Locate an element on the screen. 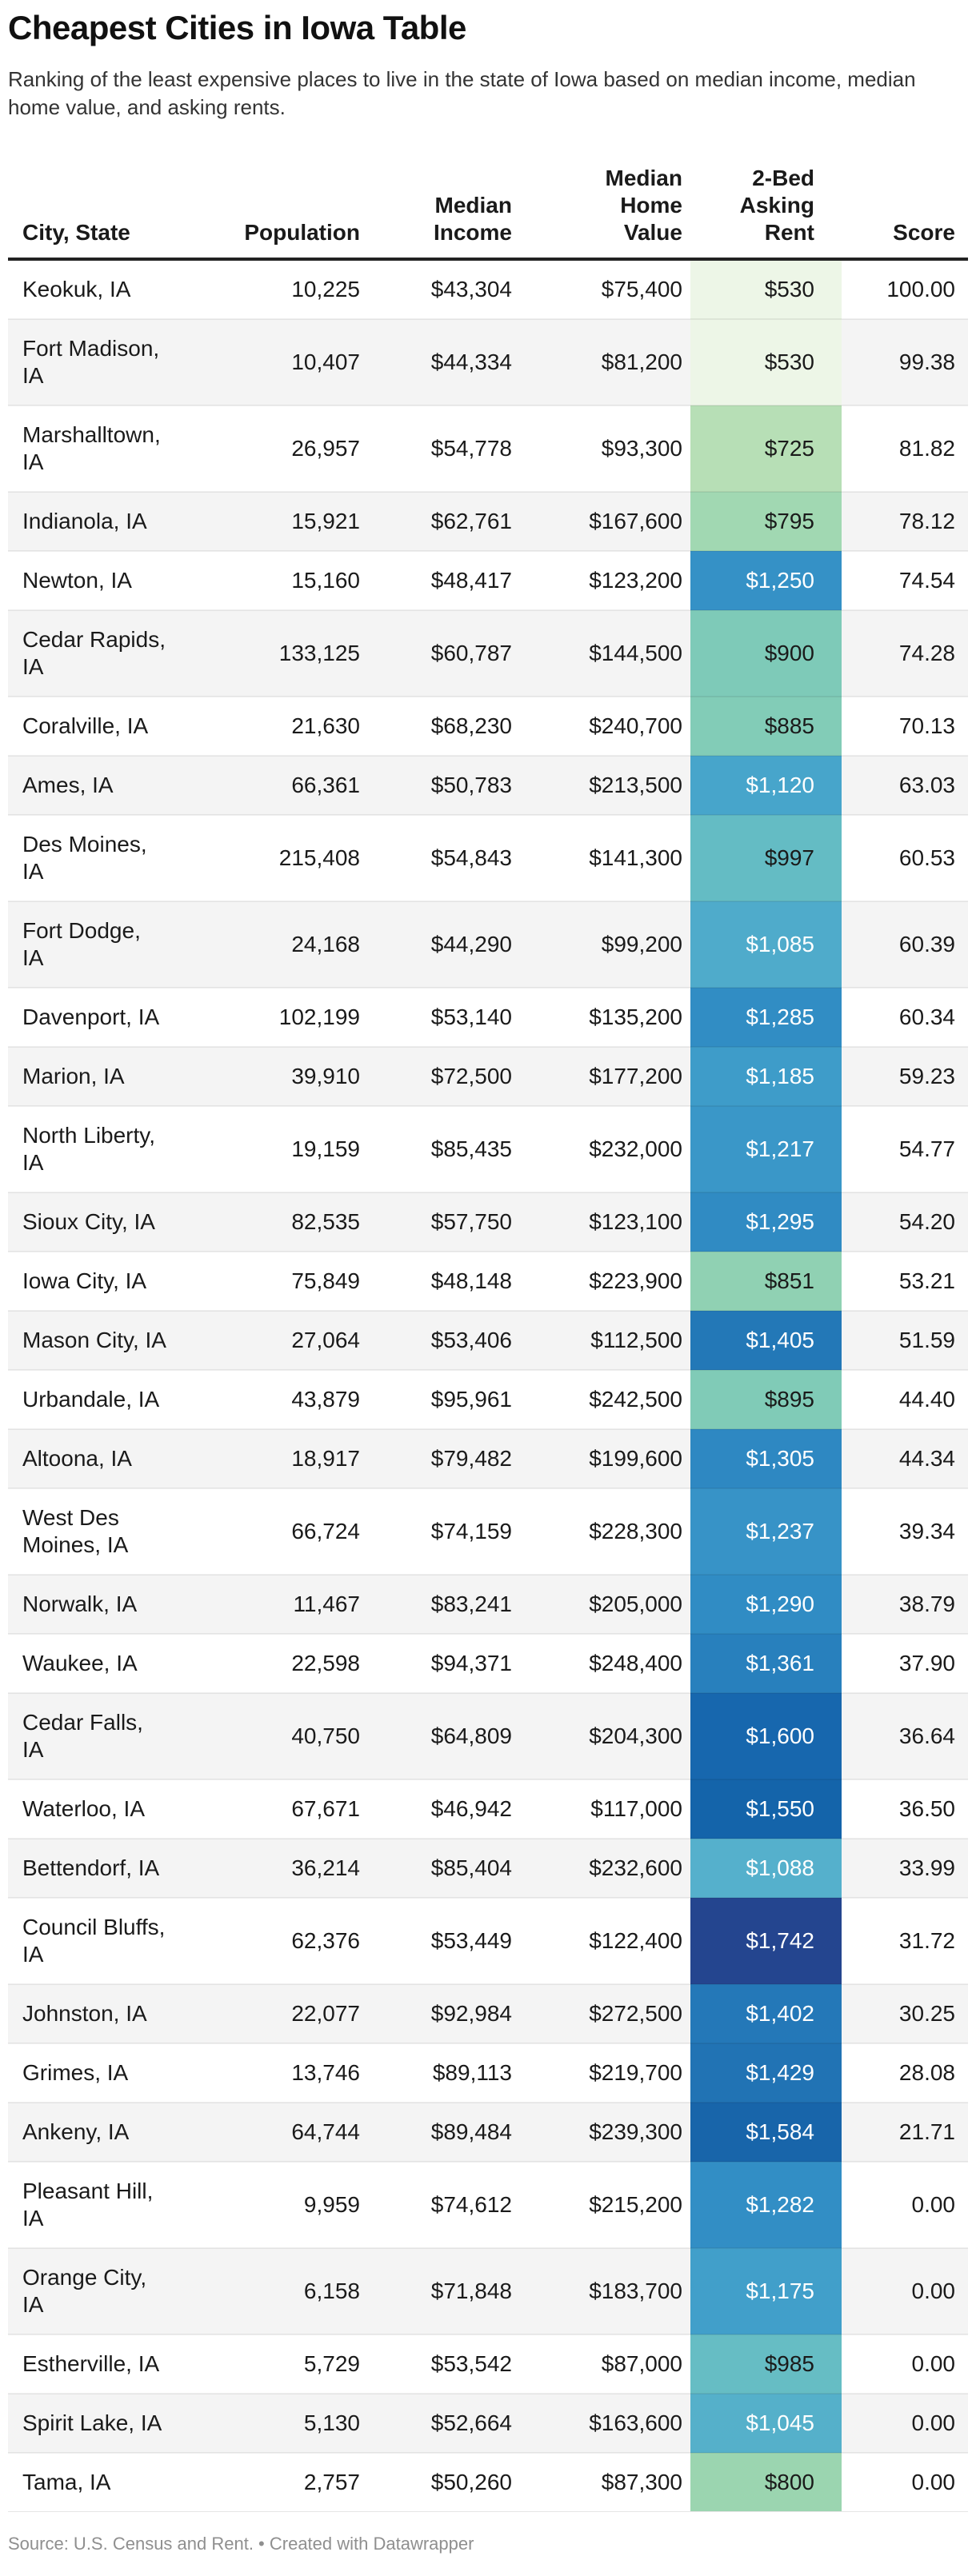  median-home-value-cell: $239,300 is located at coordinates (605, 2132).